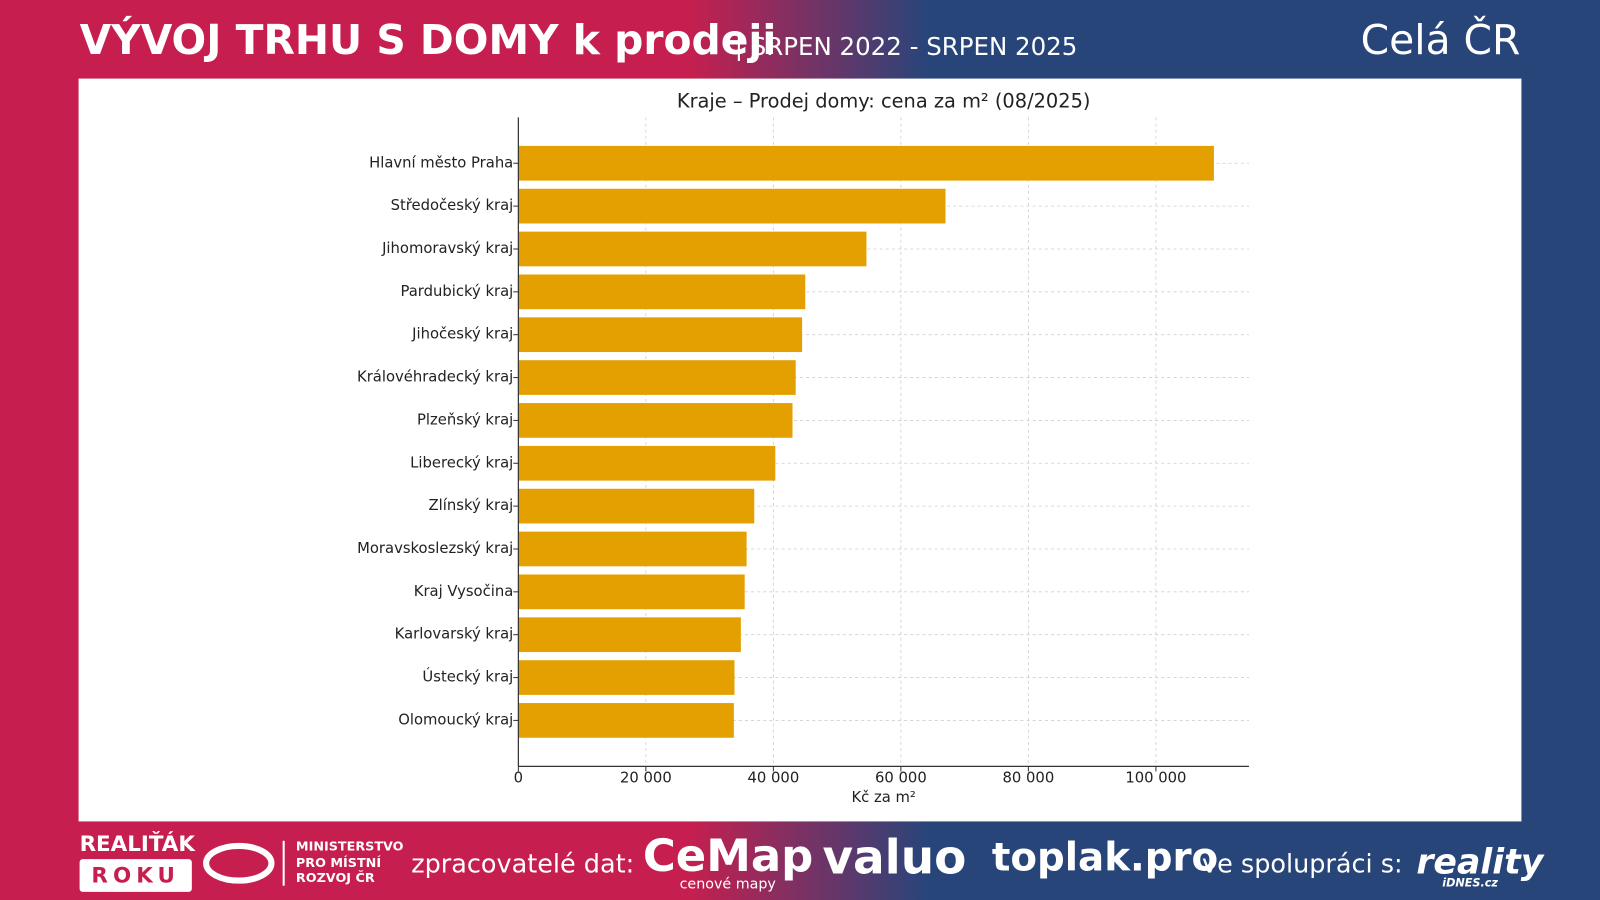  Describe the element at coordinates (462, 334) in the screenshot. I see `y-tick-label: Jihočeský kraj` at that location.